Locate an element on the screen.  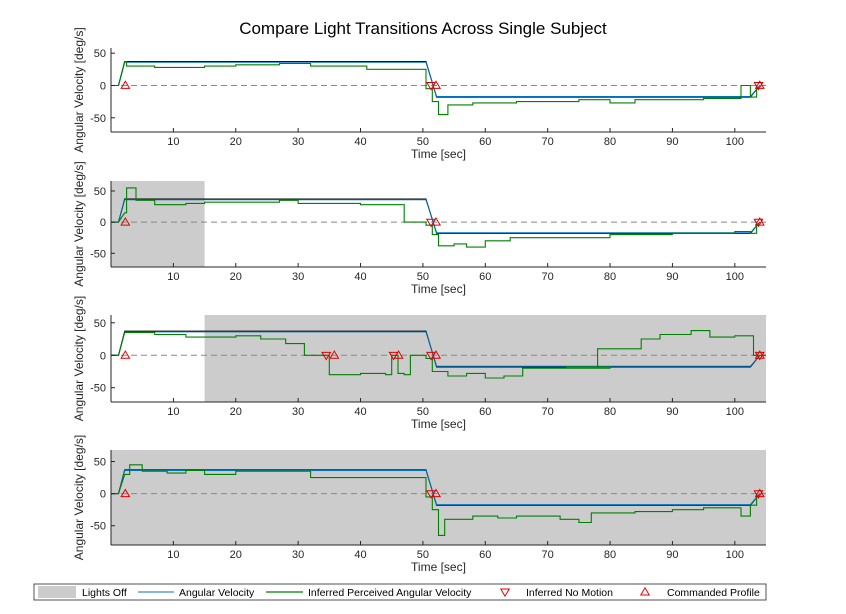
legend-commanded-swatch is located at coordinates (645, 591).